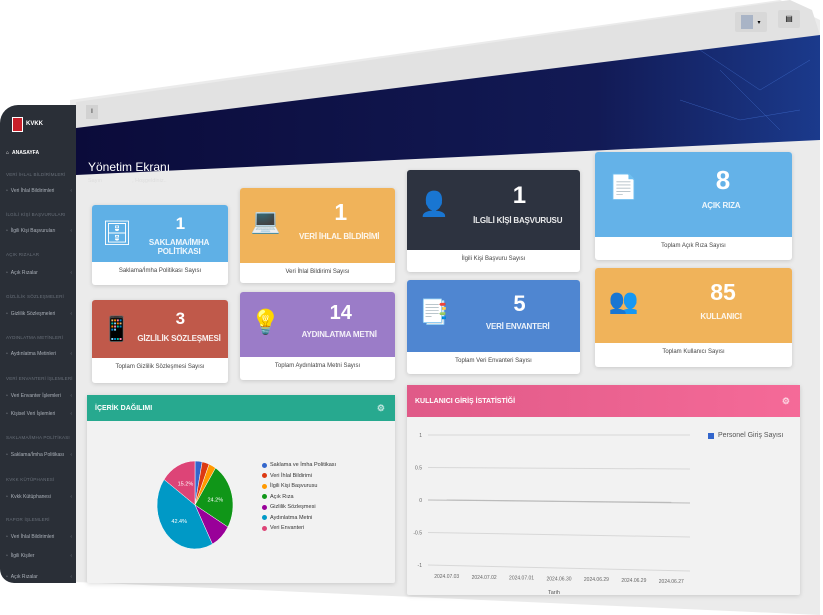 This screenshot has width=823, height=615. I want to click on sidebar-section-header: İLGİLİ KİŞİ BAŞVURULARI, so click(36, 214).